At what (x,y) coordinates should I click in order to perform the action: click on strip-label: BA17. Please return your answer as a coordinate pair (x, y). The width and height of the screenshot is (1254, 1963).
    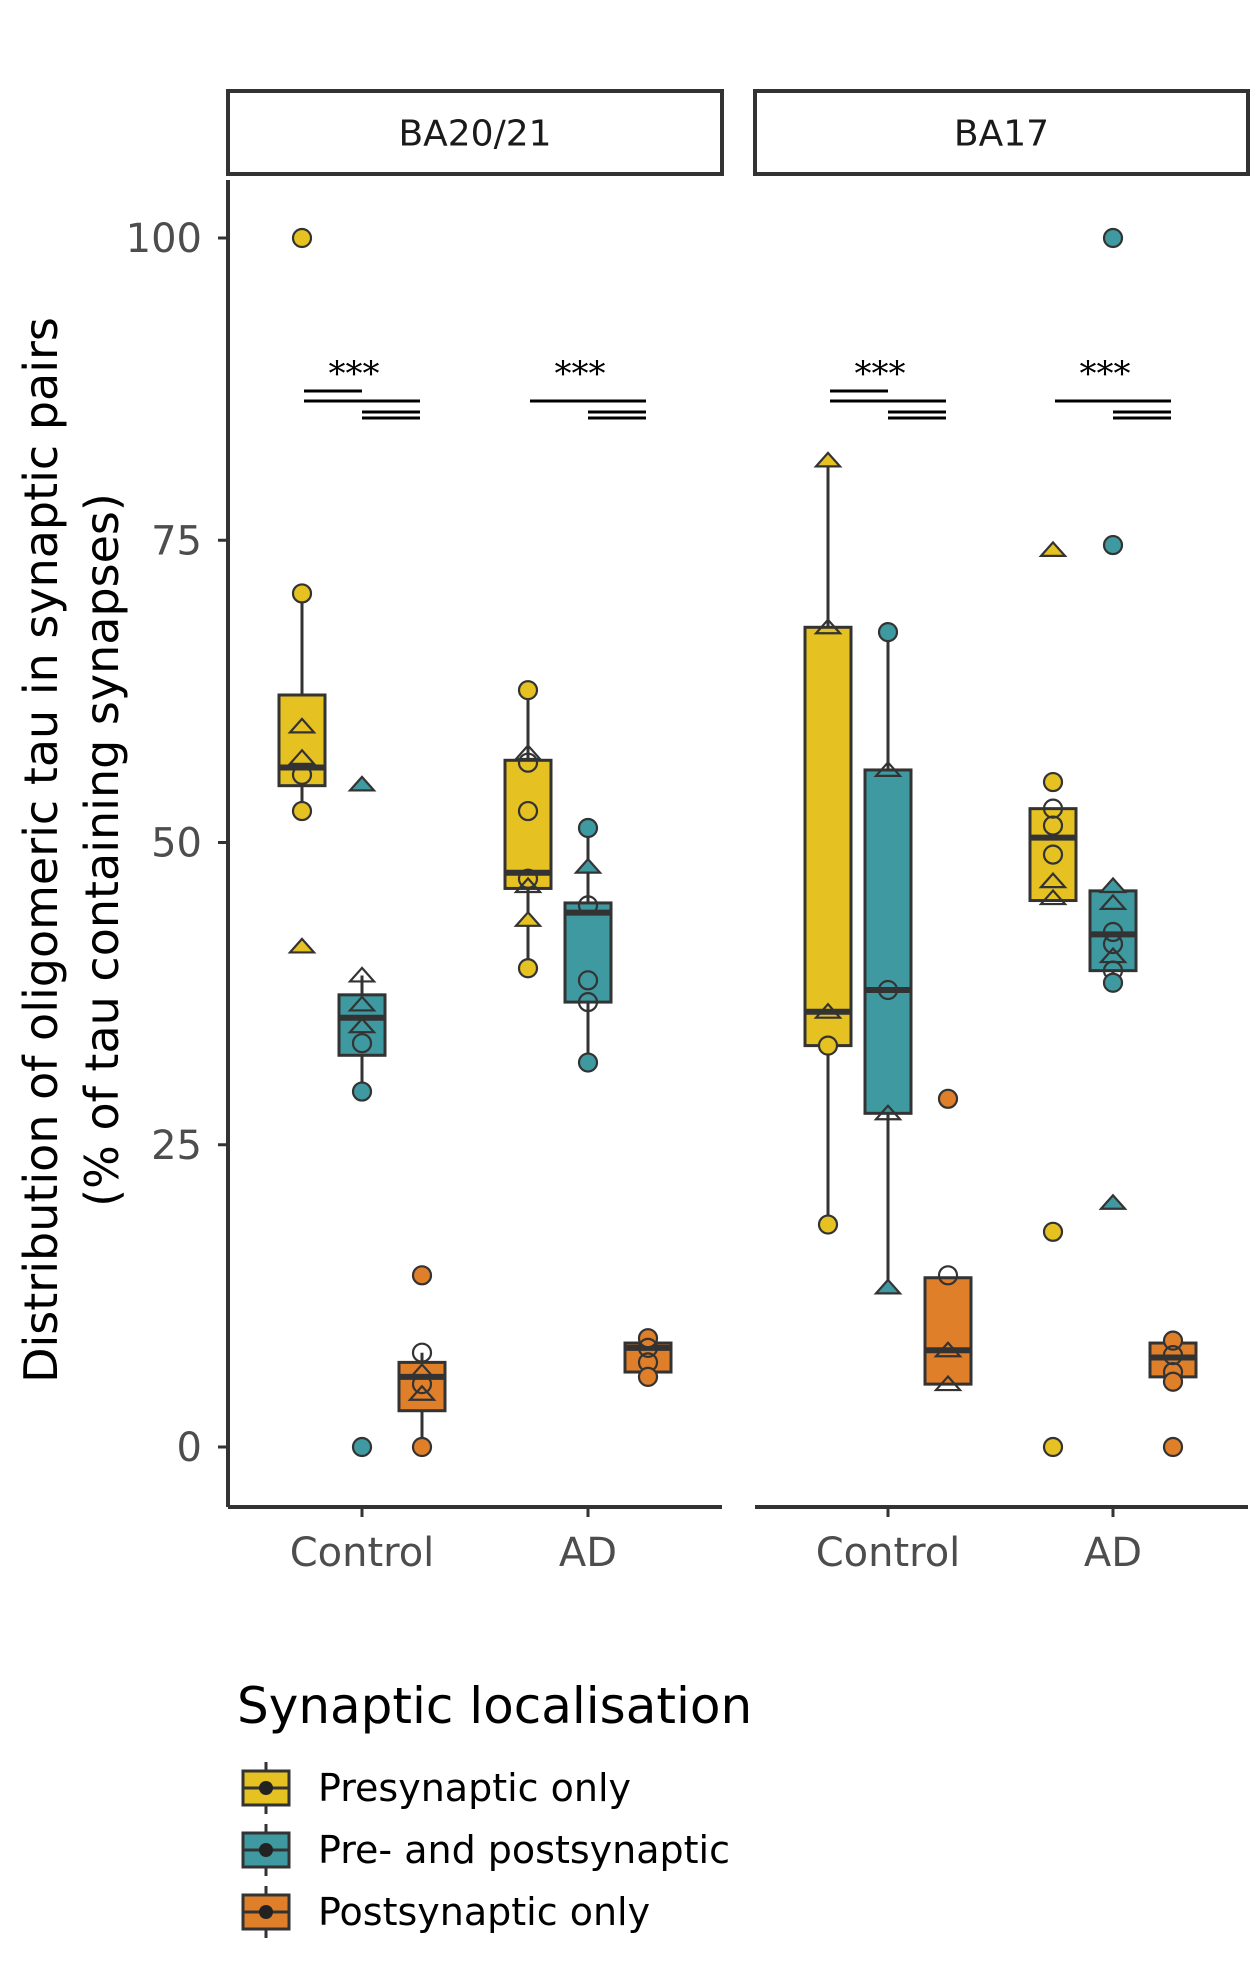
    Looking at the image, I should click on (1001, 134).